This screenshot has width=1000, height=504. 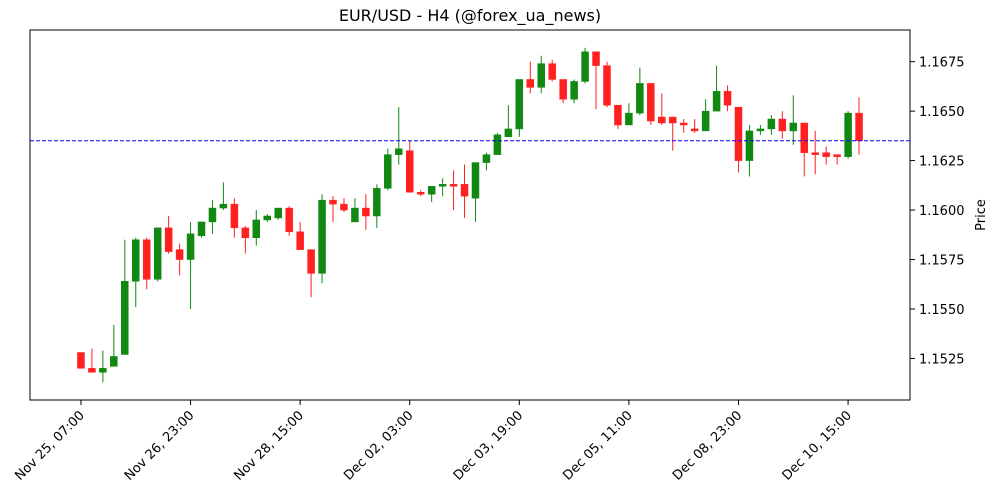 What do you see at coordinates (942, 112) in the screenshot?
I see `y-tick-label: 1.1650` at bounding box center [942, 112].